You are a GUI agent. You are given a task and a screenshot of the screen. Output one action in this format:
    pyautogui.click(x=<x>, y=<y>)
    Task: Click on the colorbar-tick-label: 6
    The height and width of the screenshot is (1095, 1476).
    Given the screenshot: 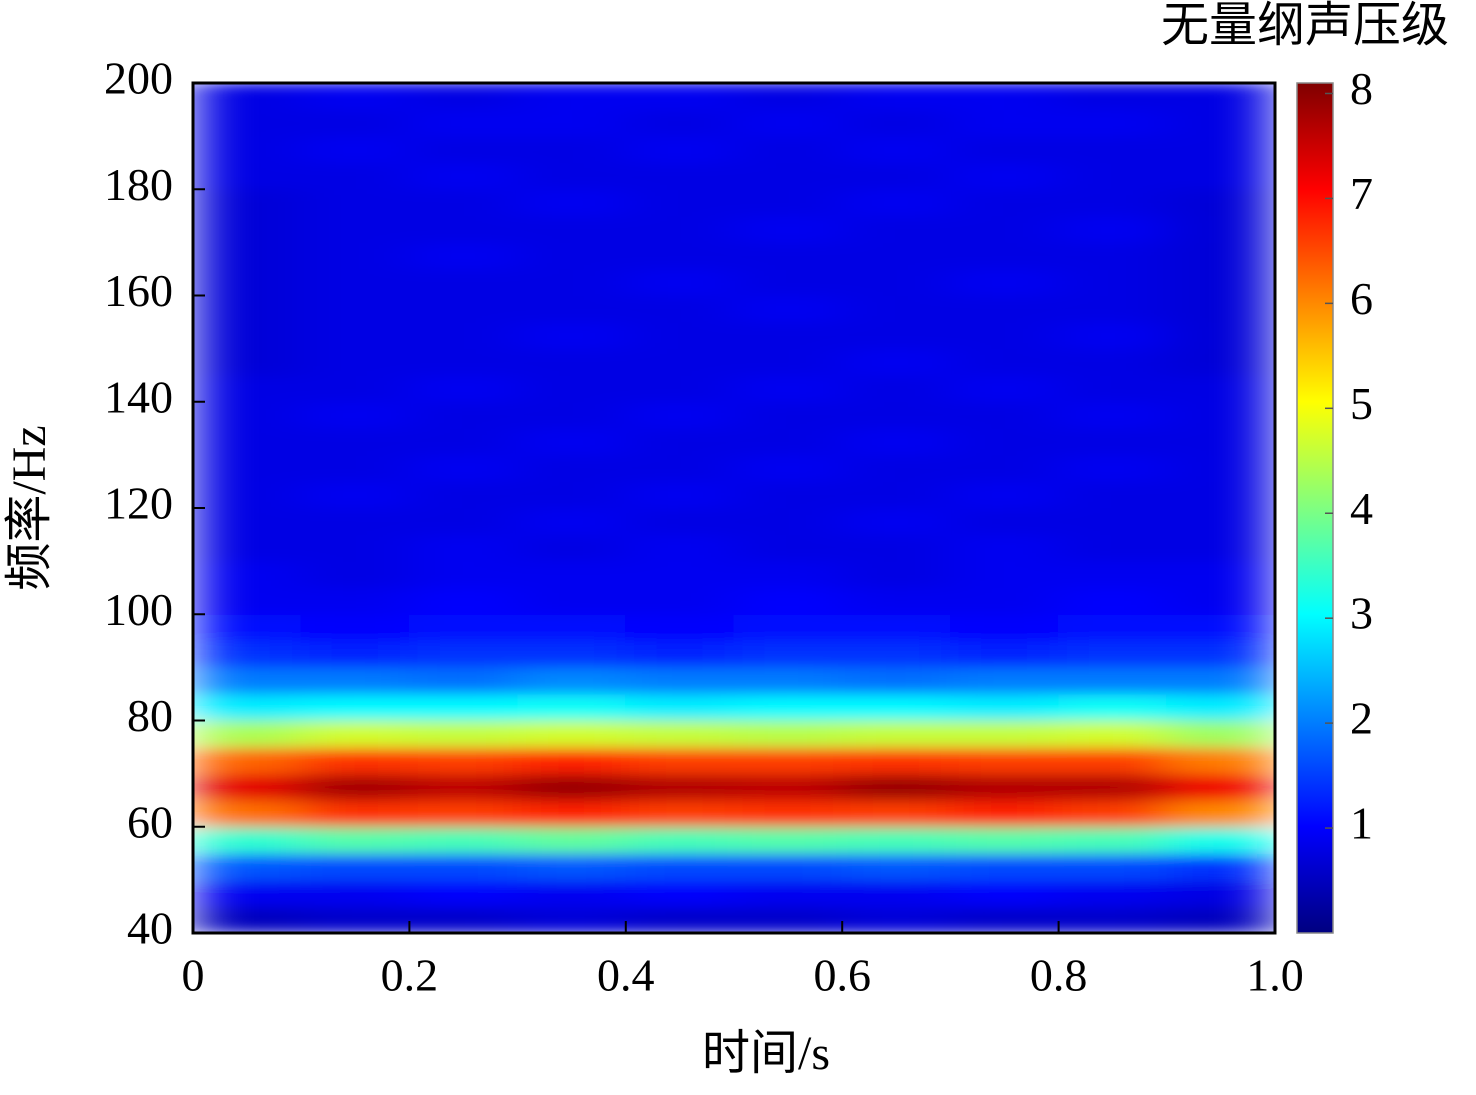 What is the action you would take?
    pyautogui.click(x=1361, y=298)
    